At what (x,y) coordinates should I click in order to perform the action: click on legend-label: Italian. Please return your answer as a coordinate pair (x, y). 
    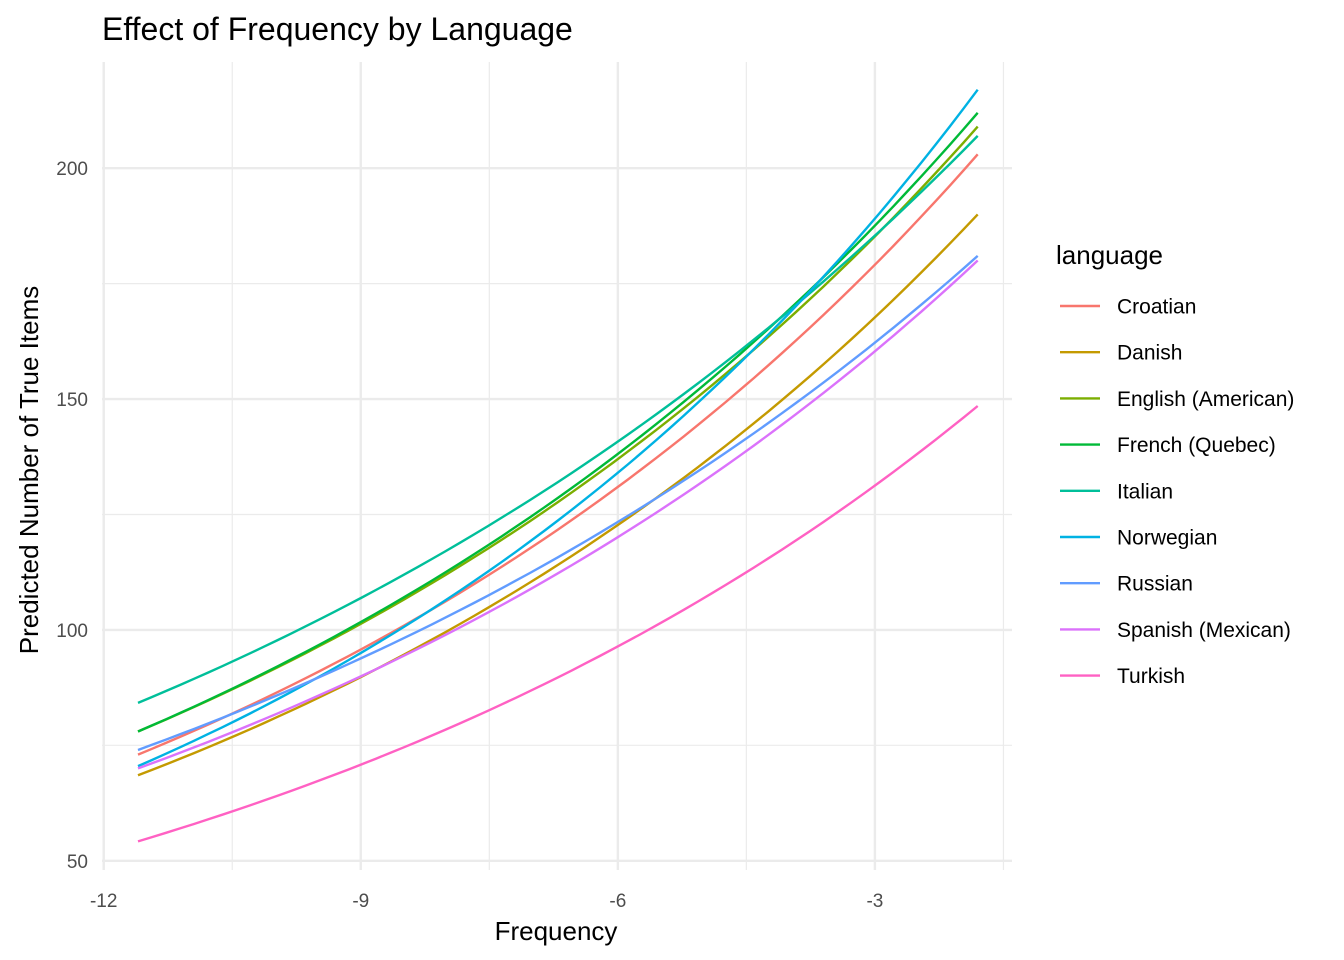
    Looking at the image, I should click on (1145, 491).